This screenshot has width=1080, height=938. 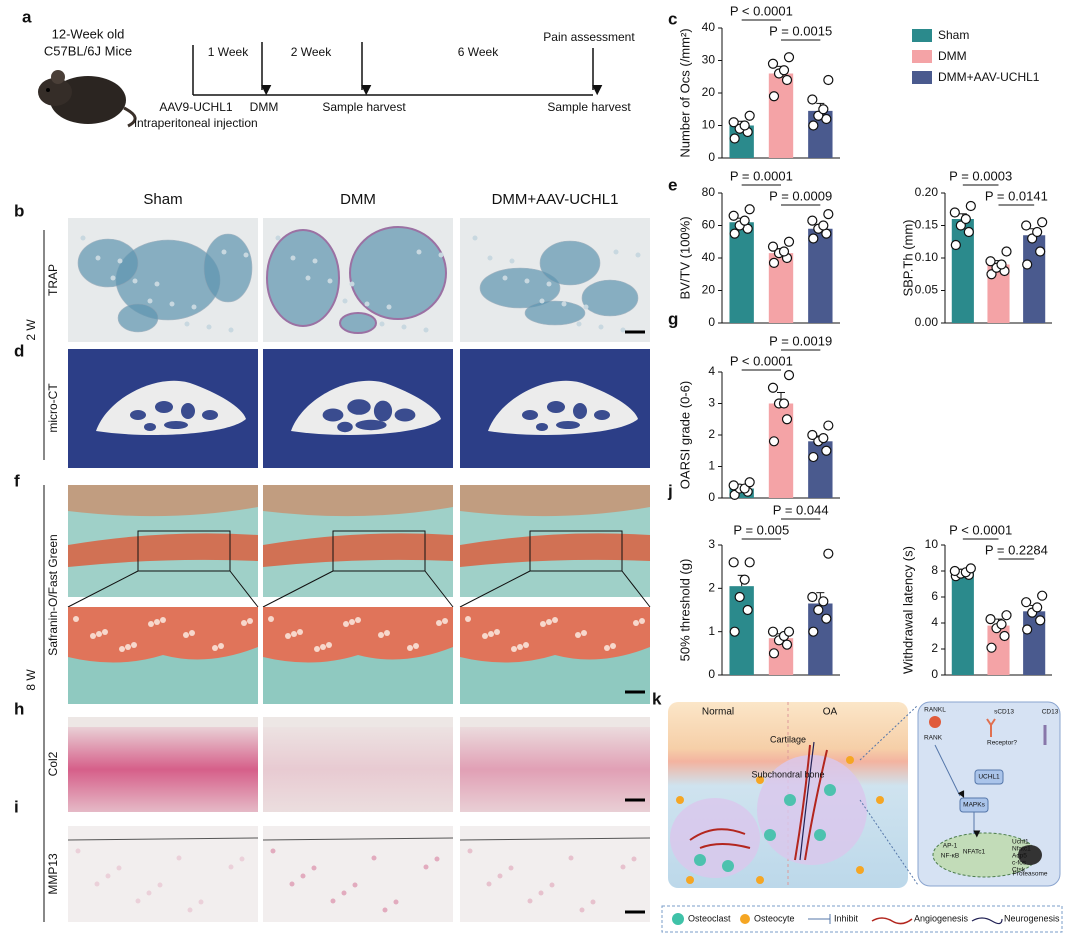 I want to click on timeline-span: 1 Week, so click(x=228, y=52).